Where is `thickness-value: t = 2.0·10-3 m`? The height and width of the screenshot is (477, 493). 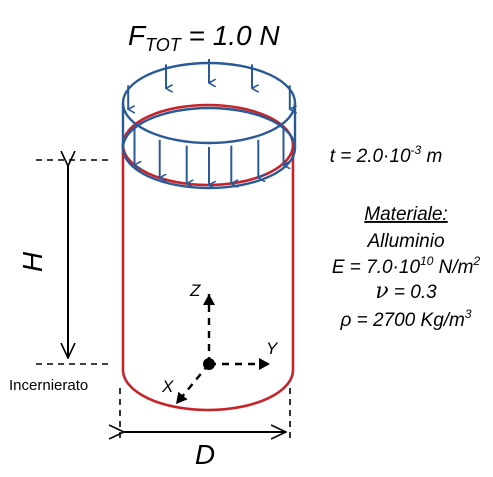
thickness-value: t = 2.0·10-3 m is located at coordinates (386, 155).